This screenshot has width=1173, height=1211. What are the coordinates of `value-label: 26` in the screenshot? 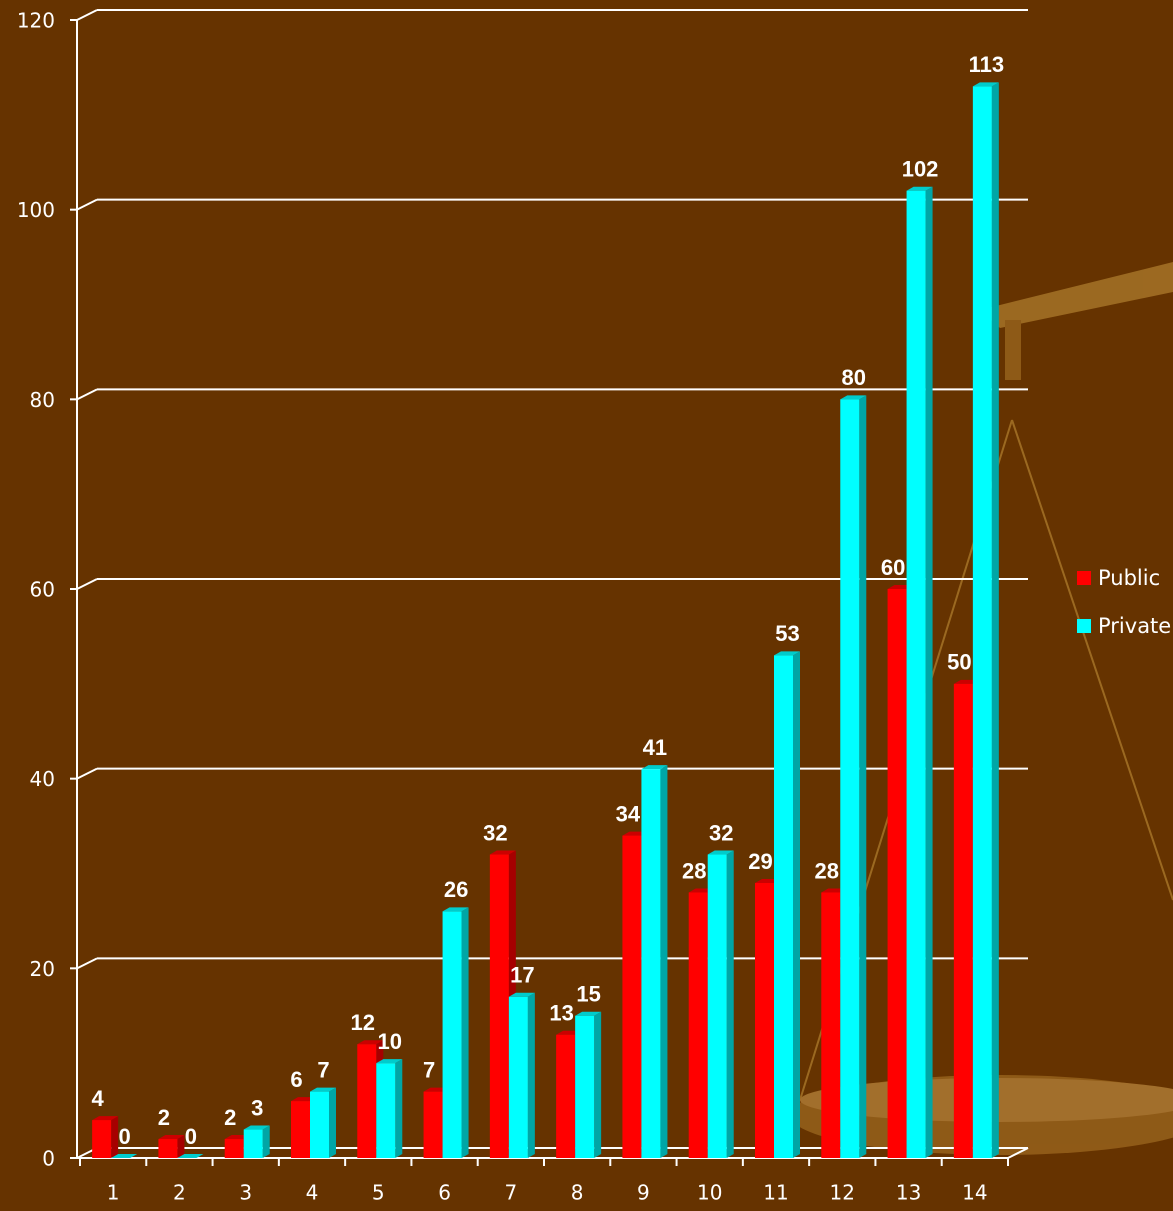 It's located at (456, 889).